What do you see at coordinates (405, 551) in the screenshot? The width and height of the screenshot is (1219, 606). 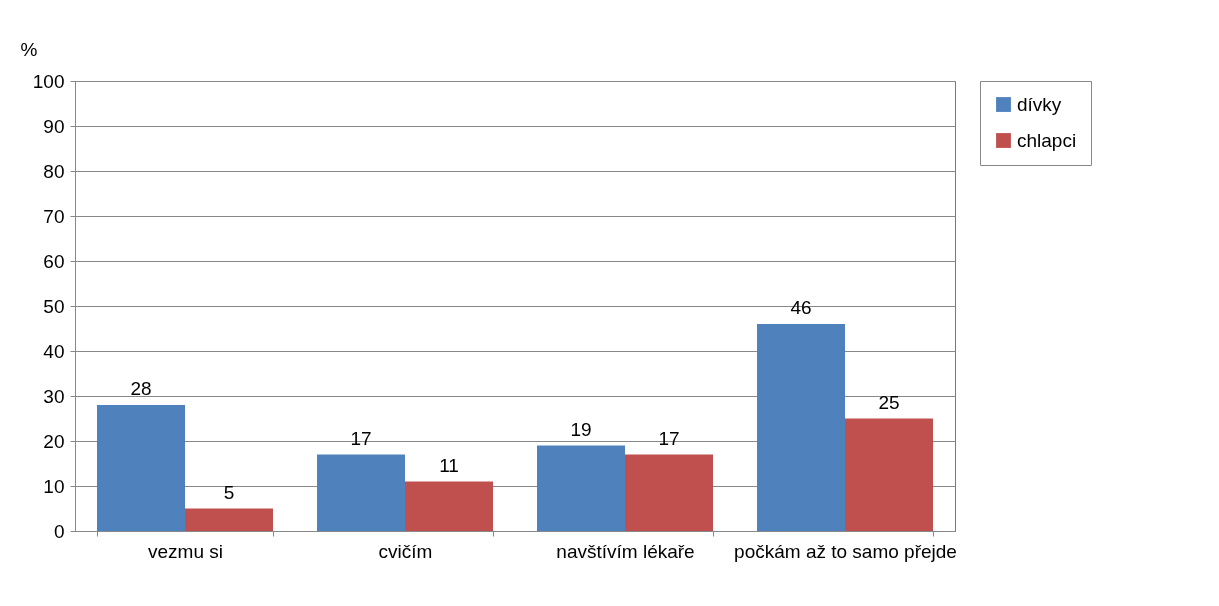 I see `x-tick-label: cvičím` at bounding box center [405, 551].